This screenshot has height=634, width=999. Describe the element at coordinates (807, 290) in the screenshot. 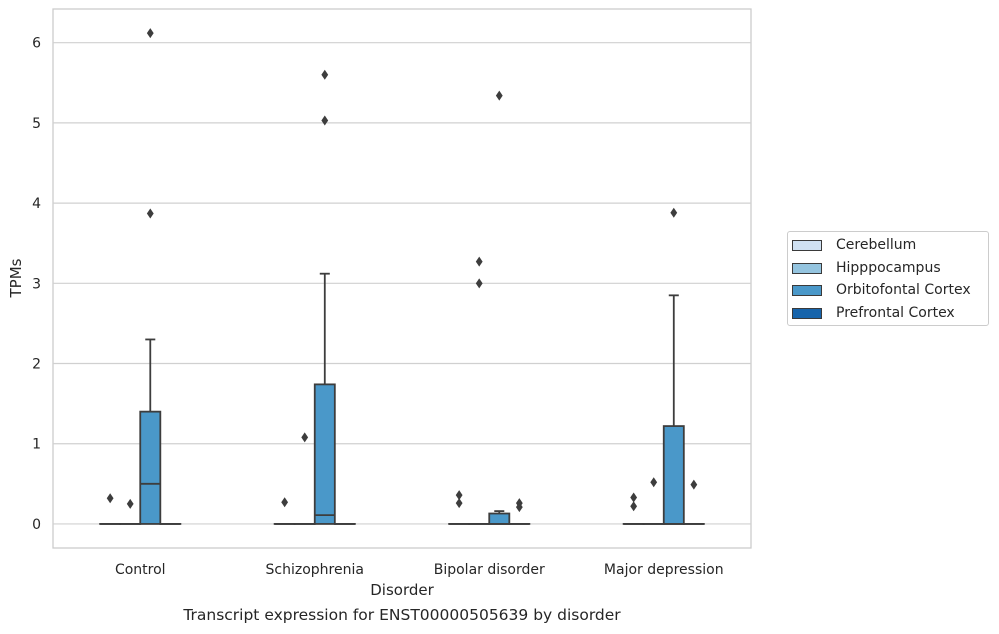

I see `legend-swatch-orbitofrontal-cortex` at that location.